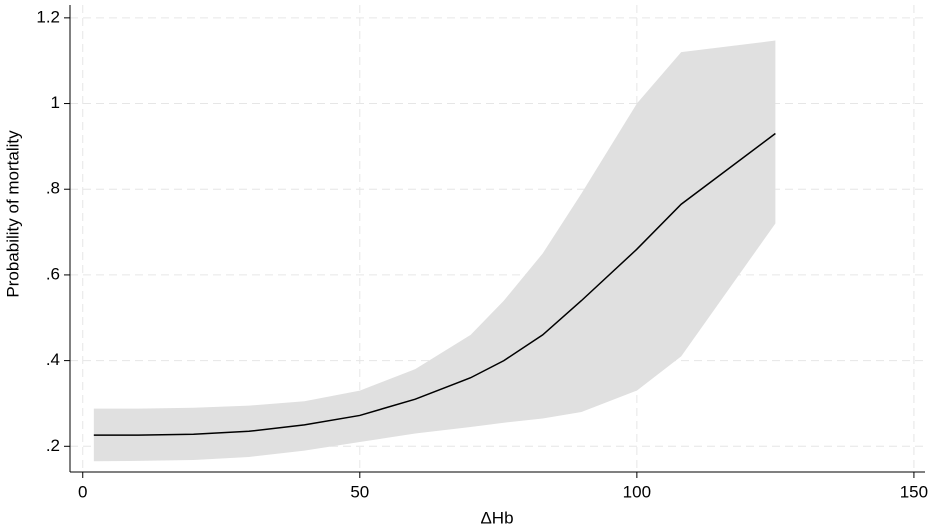 The height and width of the screenshot is (531, 935). Describe the element at coordinates (12, 214) in the screenshot. I see `y-axis-label: Probability of mortality` at that location.